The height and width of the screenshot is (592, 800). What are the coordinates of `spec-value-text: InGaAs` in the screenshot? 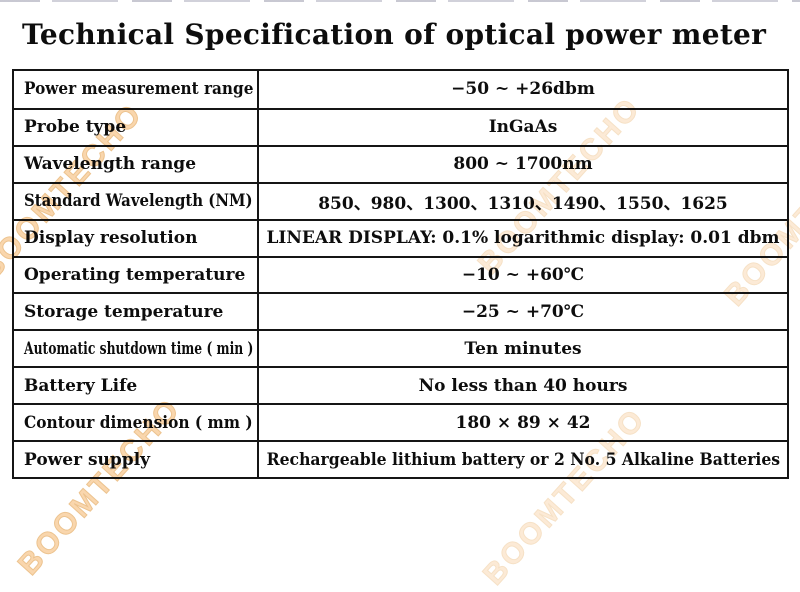 It's located at (523, 127).